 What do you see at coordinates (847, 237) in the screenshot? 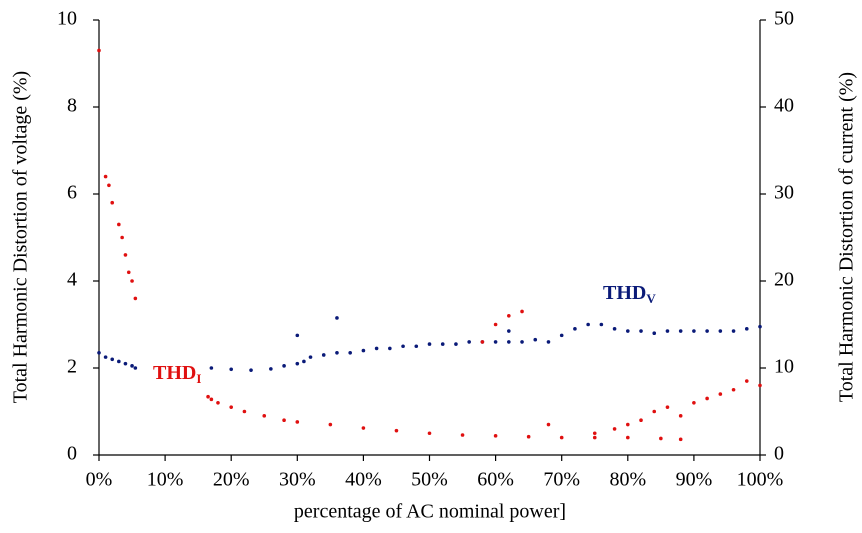
I see `y2-axis-label: Total Harmonic Distortion of current (%)` at bounding box center [847, 237].